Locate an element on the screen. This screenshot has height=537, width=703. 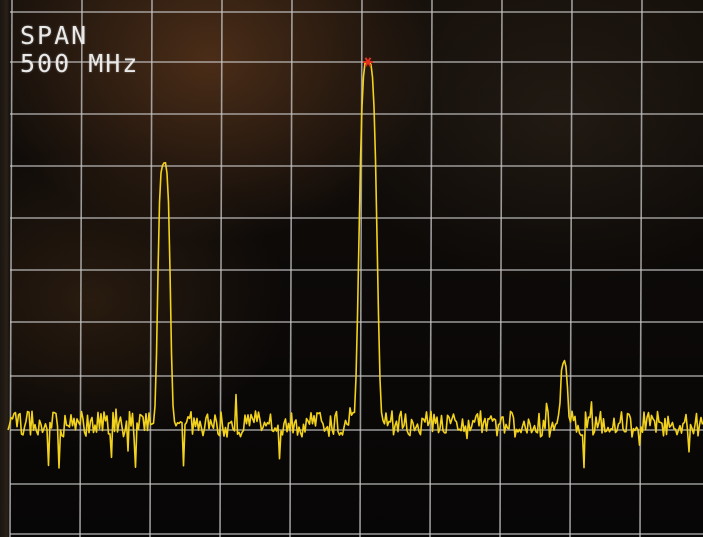
screen-bezel is located at coordinates (5, 268).